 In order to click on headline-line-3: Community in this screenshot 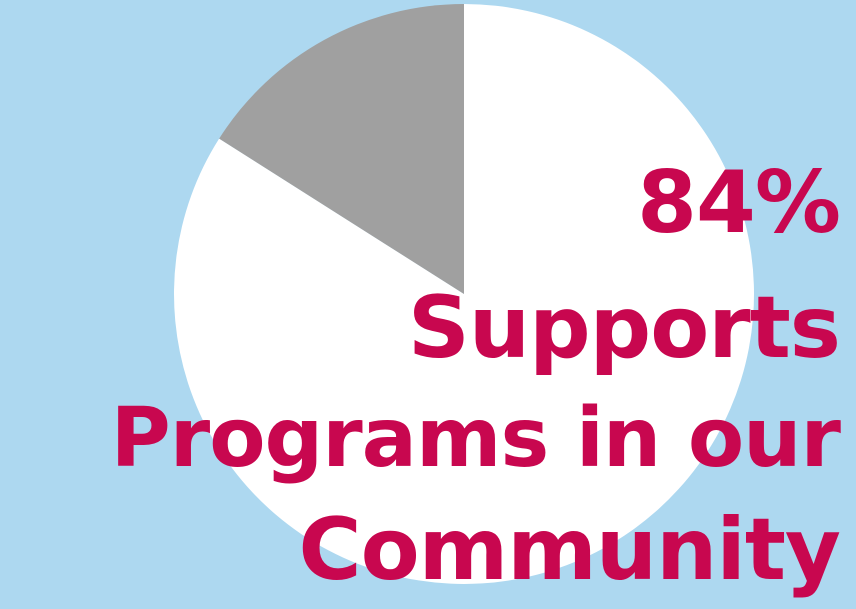, I will do `click(569, 550)`.